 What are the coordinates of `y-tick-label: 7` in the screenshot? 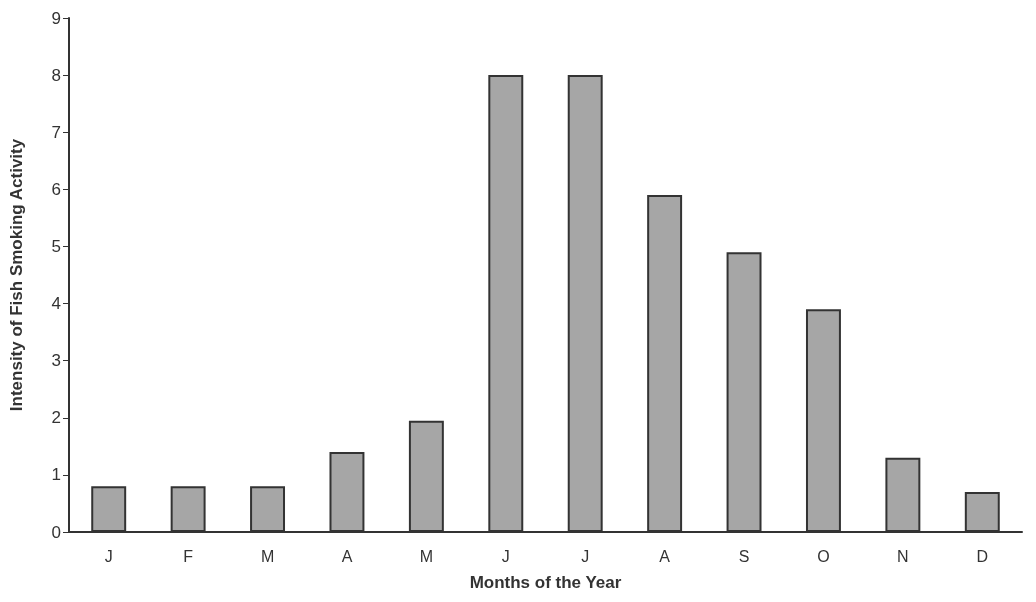 It's located at (56, 132).